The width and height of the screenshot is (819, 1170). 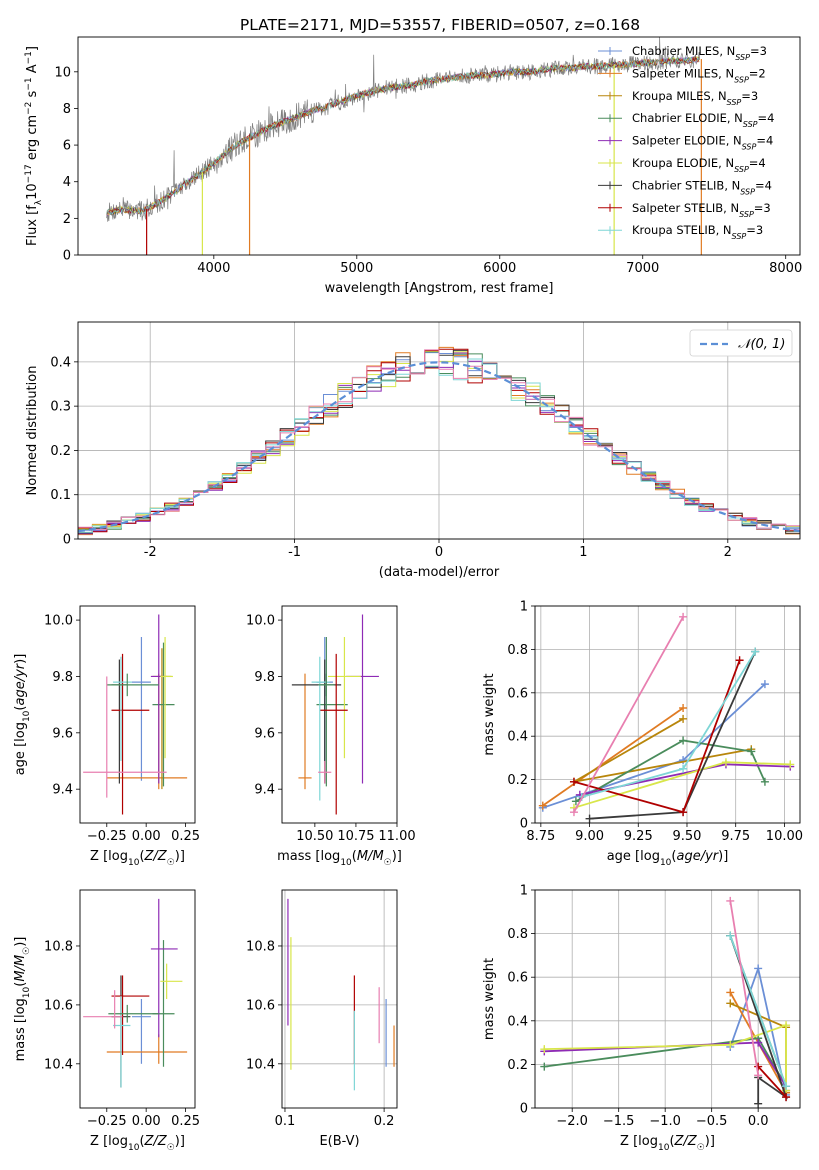 I want to click on mass_vs_Z-ytick-label: 10.6, so click(x=58, y=1005).